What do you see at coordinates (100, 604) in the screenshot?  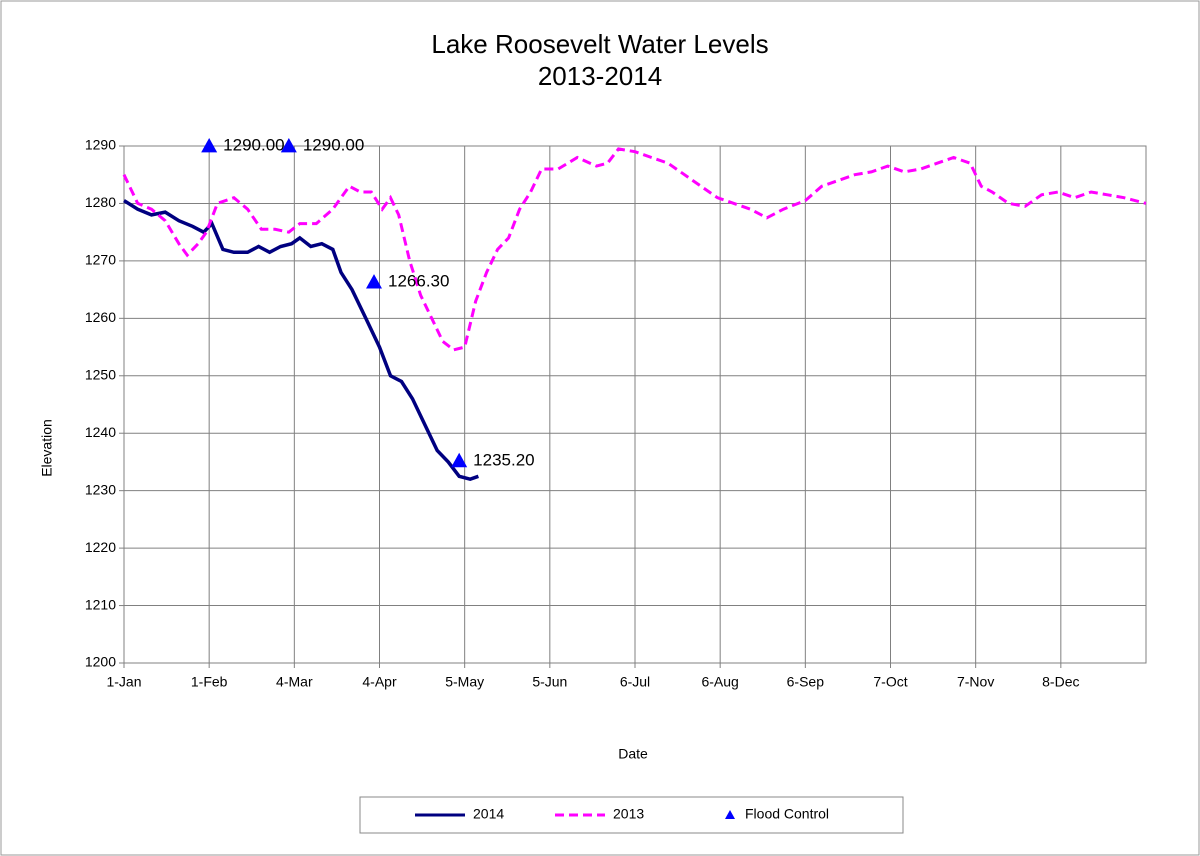 I see `y-tick-label: 1210` at bounding box center [100, 604].